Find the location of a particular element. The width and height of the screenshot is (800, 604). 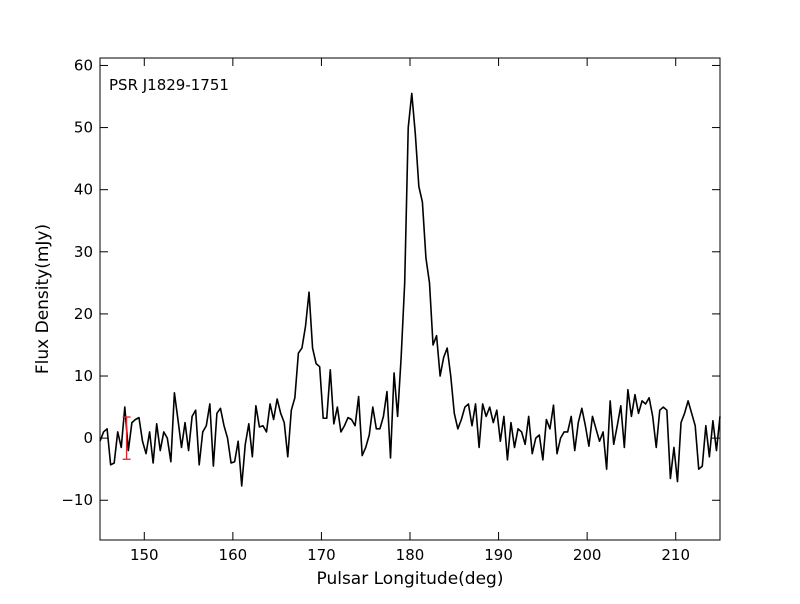

y-tick-label: 50 is located at coordinates (83, 128).